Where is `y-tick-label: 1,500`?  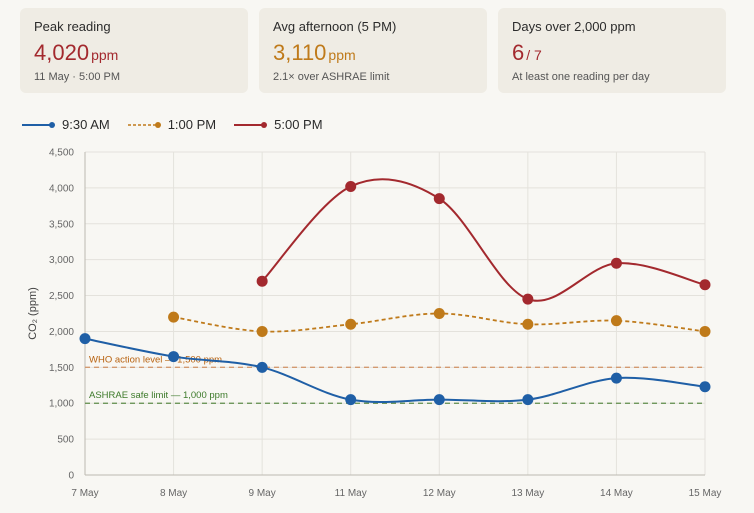
y-tick-label: 1,500 is located at coordinates (61, 368).